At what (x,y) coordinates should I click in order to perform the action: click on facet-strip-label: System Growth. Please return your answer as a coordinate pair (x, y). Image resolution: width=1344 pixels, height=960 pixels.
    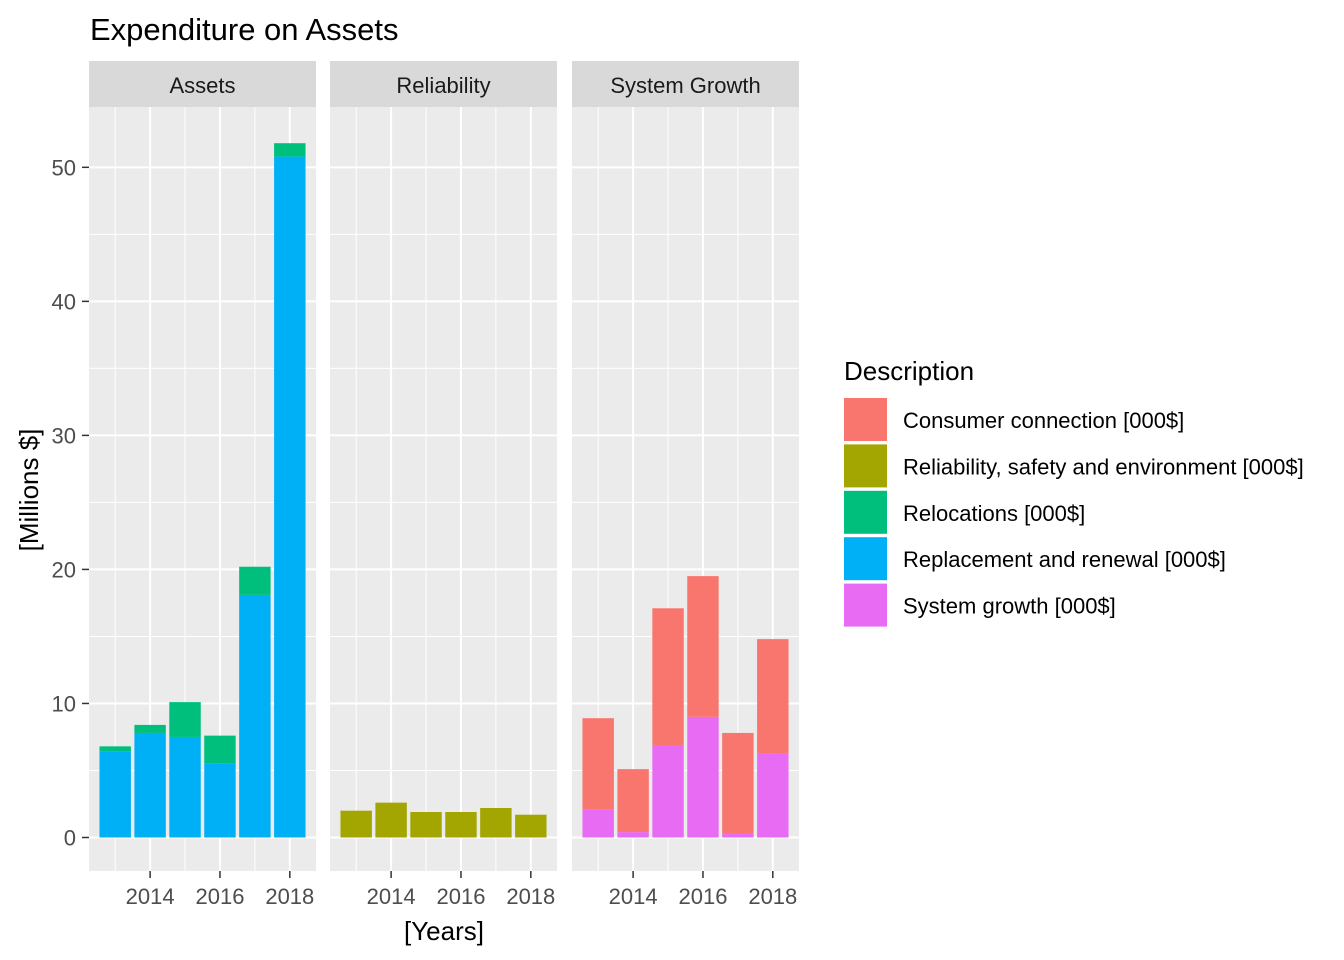
    Looking at the image, I should click on (685, 85).